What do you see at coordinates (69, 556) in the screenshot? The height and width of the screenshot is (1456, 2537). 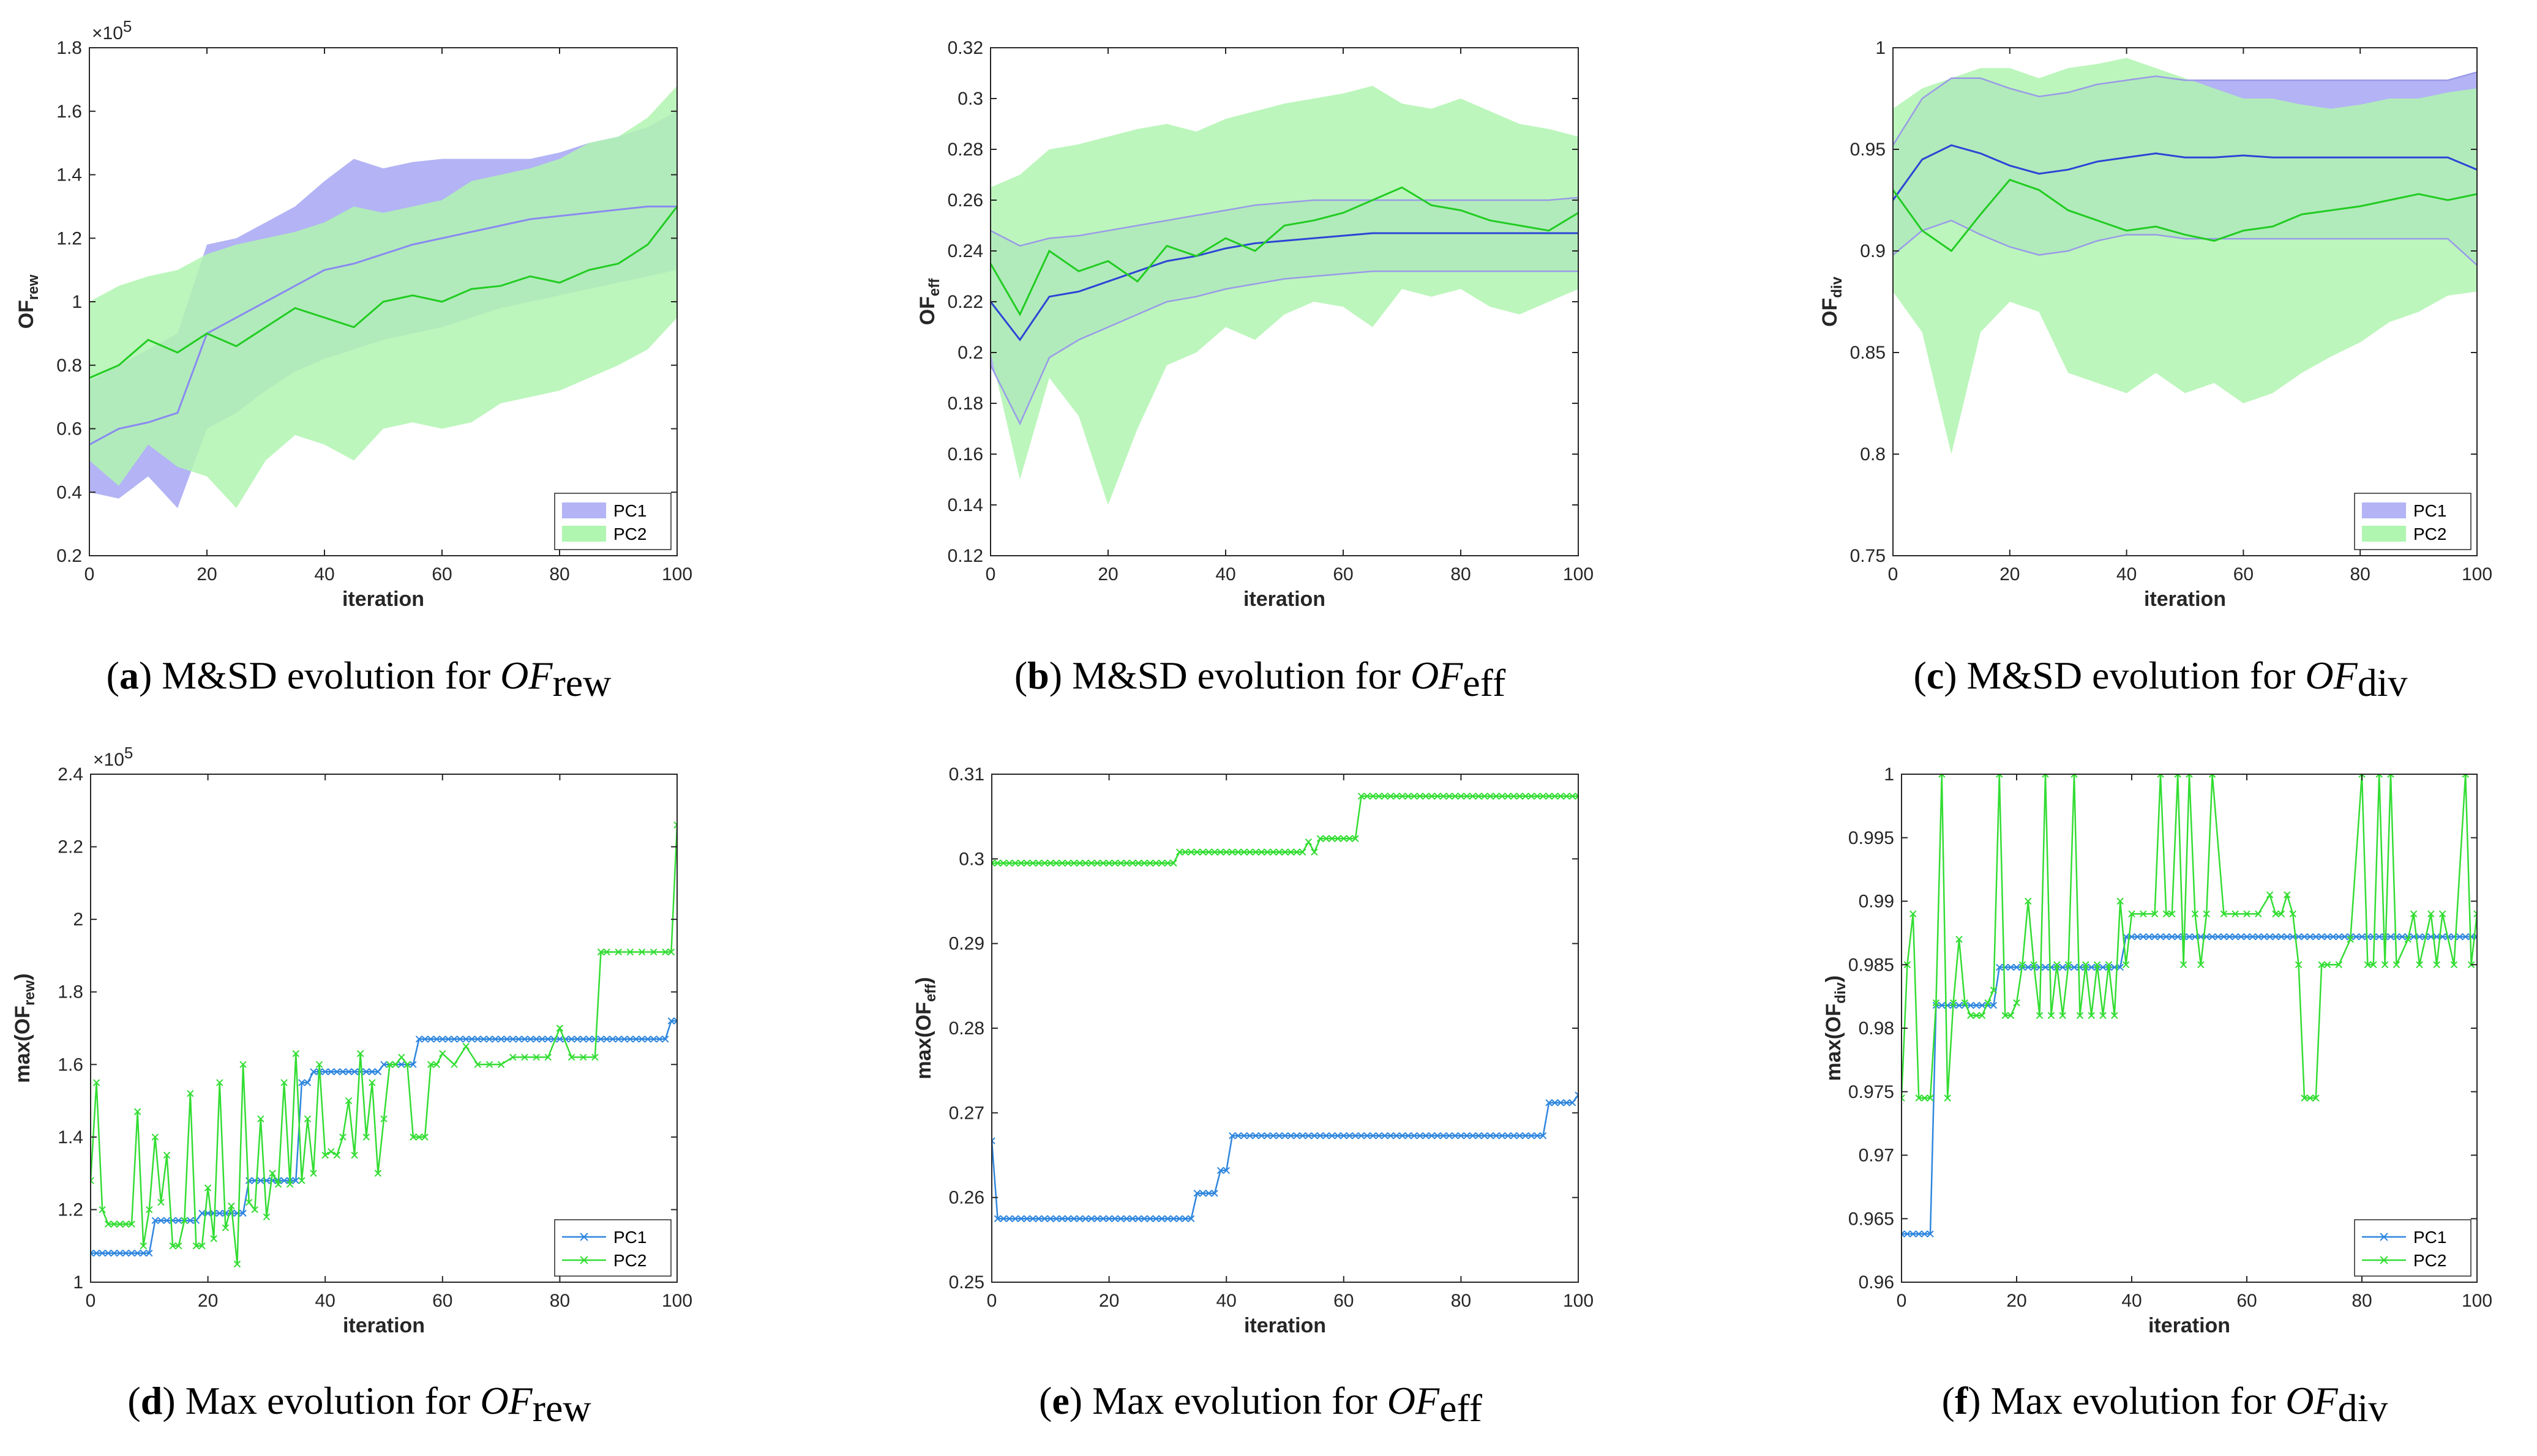 I see `y-tick-label: 0.2` at bounding box center [69, 556].